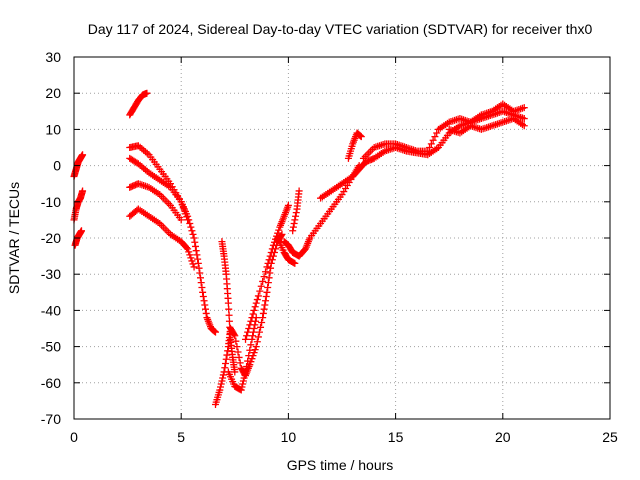 The image size is (640, 480). Describe the element at coordinates (396, 437) in the screenshot. I see `x-tick-label: 15` at that location.